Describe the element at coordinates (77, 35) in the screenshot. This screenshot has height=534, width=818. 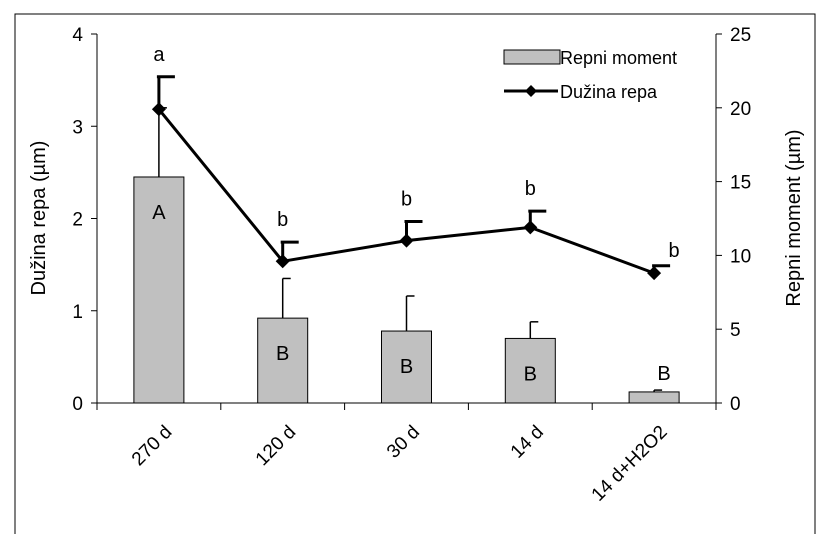
I see `left-tick-label: 4` at that location.